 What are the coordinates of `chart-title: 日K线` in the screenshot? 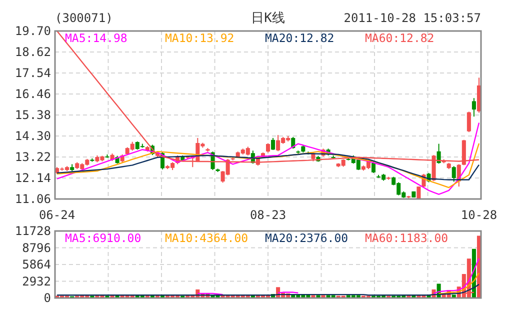 It's located at (268, 18).